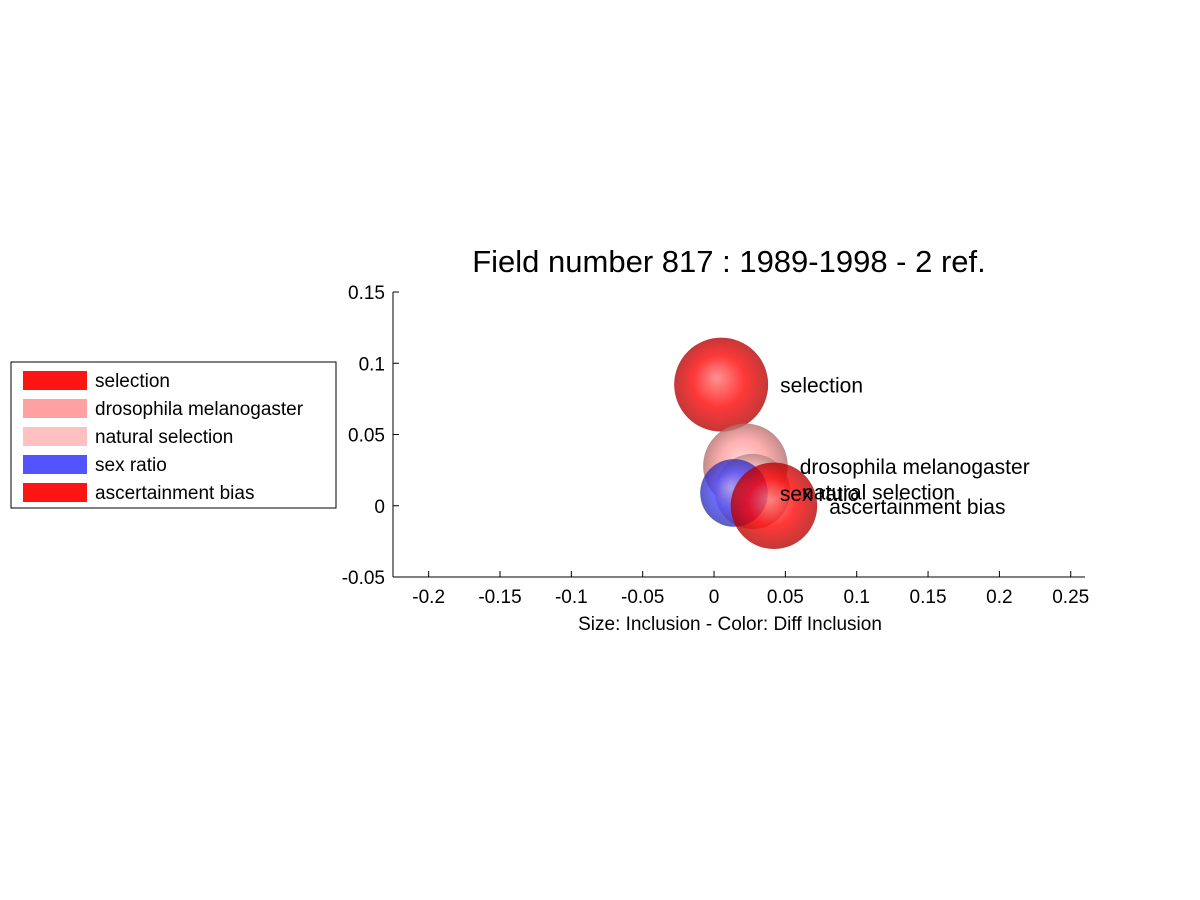 Image resolution: width=1200 pixels, height=900 pixels. Describe the element at coordinates (379, 507) in the screenshot. I see `y-tick-label: 0` at that location.